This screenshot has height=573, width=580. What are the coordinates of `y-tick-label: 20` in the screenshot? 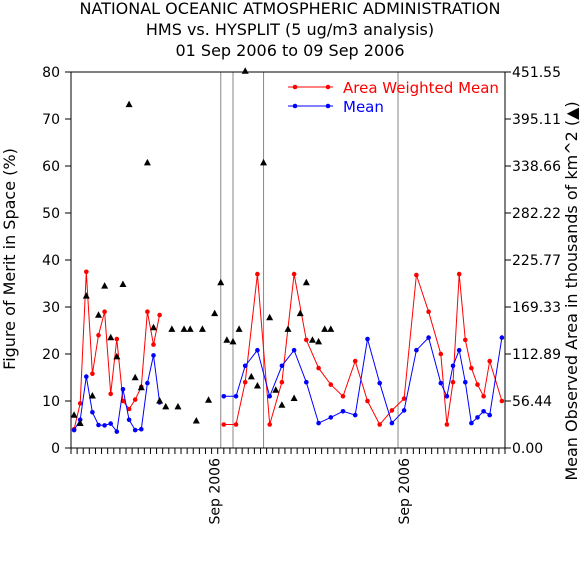 It's located at (51, 355).